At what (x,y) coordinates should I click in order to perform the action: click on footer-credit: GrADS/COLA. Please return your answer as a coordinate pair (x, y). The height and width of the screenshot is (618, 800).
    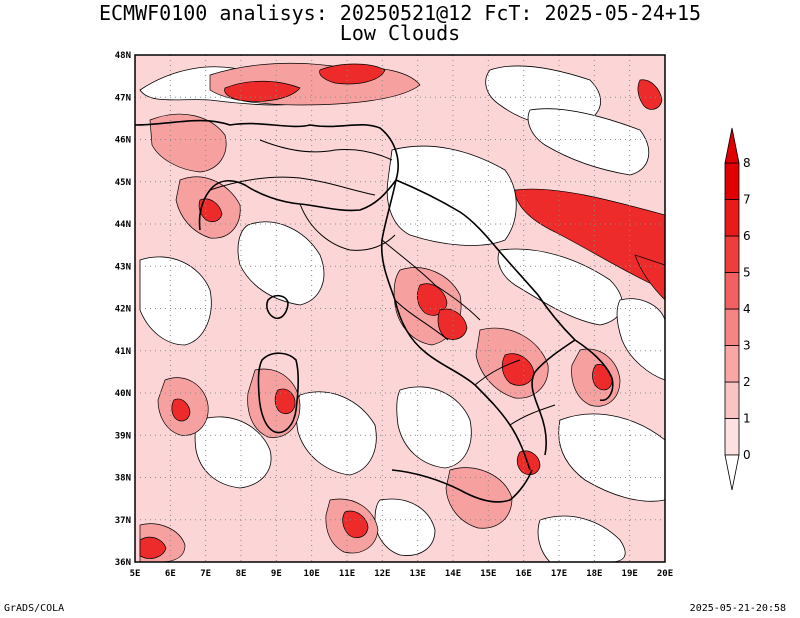
    Looking at the image, I should click on (34, 608).